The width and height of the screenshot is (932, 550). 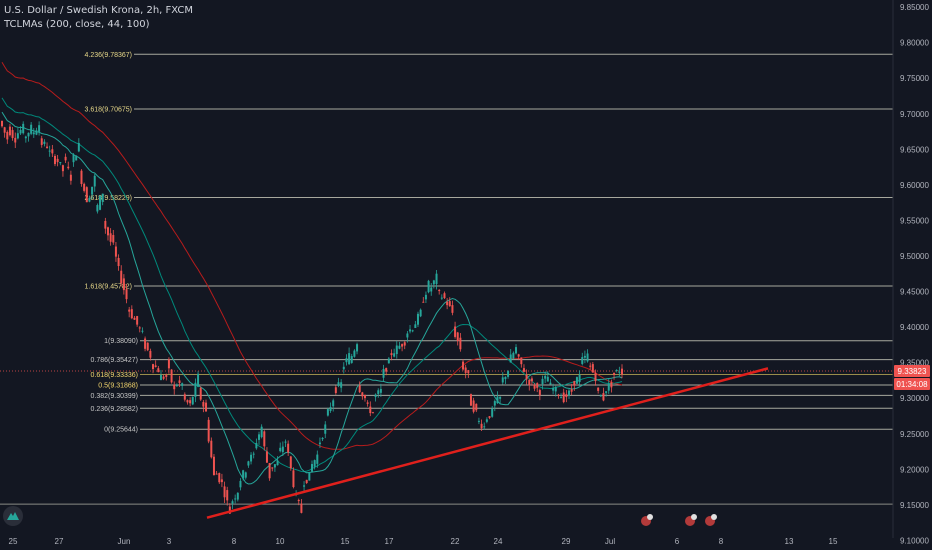 I want to click on indicator-label: TCLMAs (200, close, 44, 100), so click(x=77, y=24).